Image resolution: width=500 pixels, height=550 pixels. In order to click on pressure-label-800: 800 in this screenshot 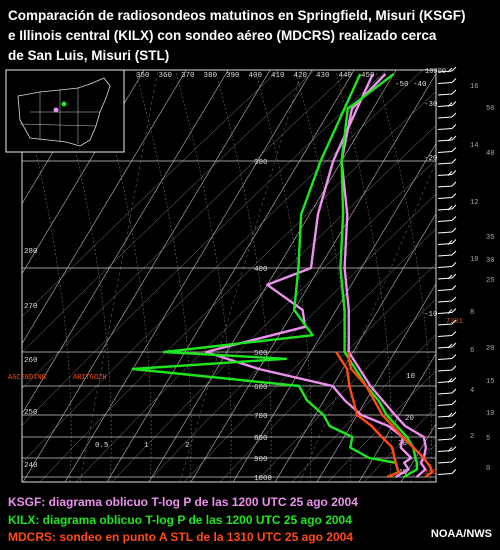, I will do `click(261, 439)`.